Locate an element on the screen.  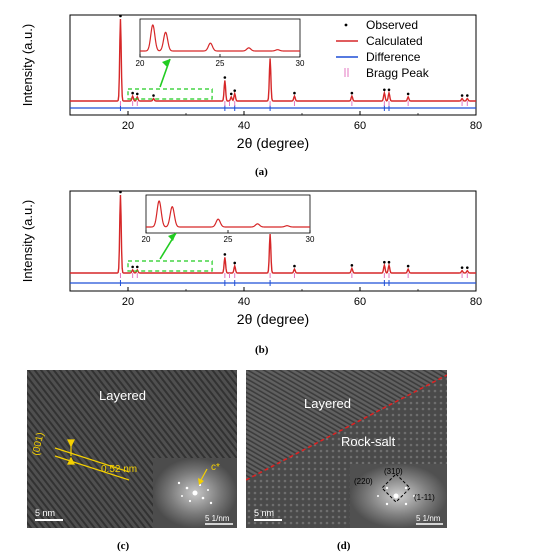
index-box is located at coordinates (396, 488).